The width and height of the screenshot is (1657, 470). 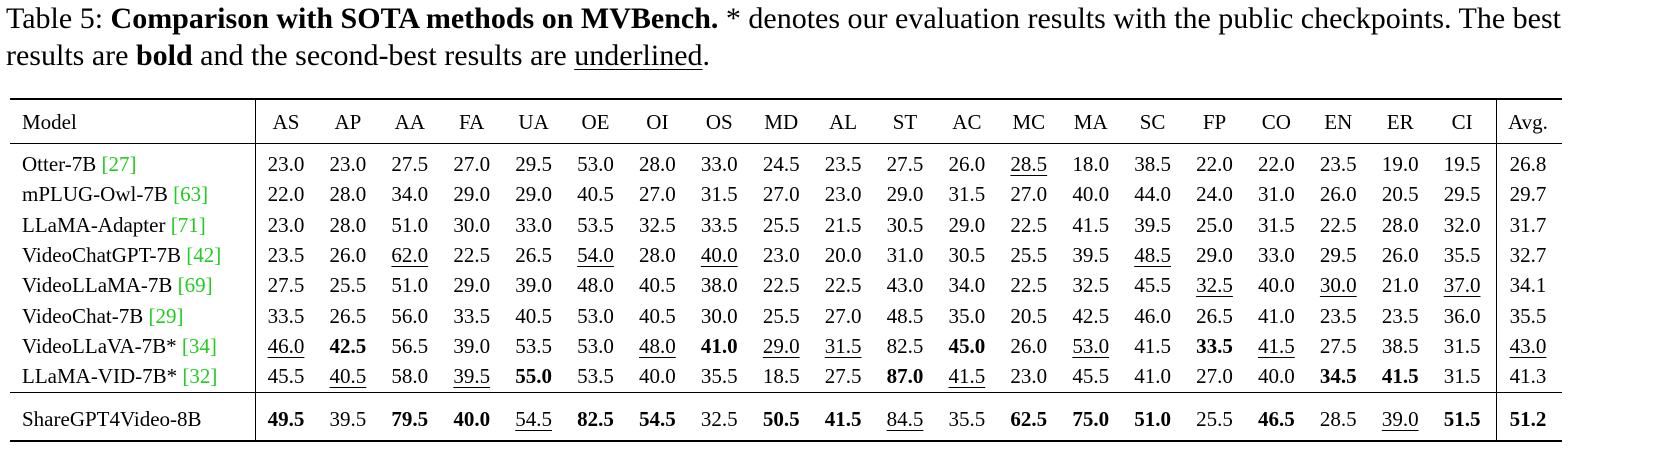 I want to click on reference: [42], so click(x=204, y=254).